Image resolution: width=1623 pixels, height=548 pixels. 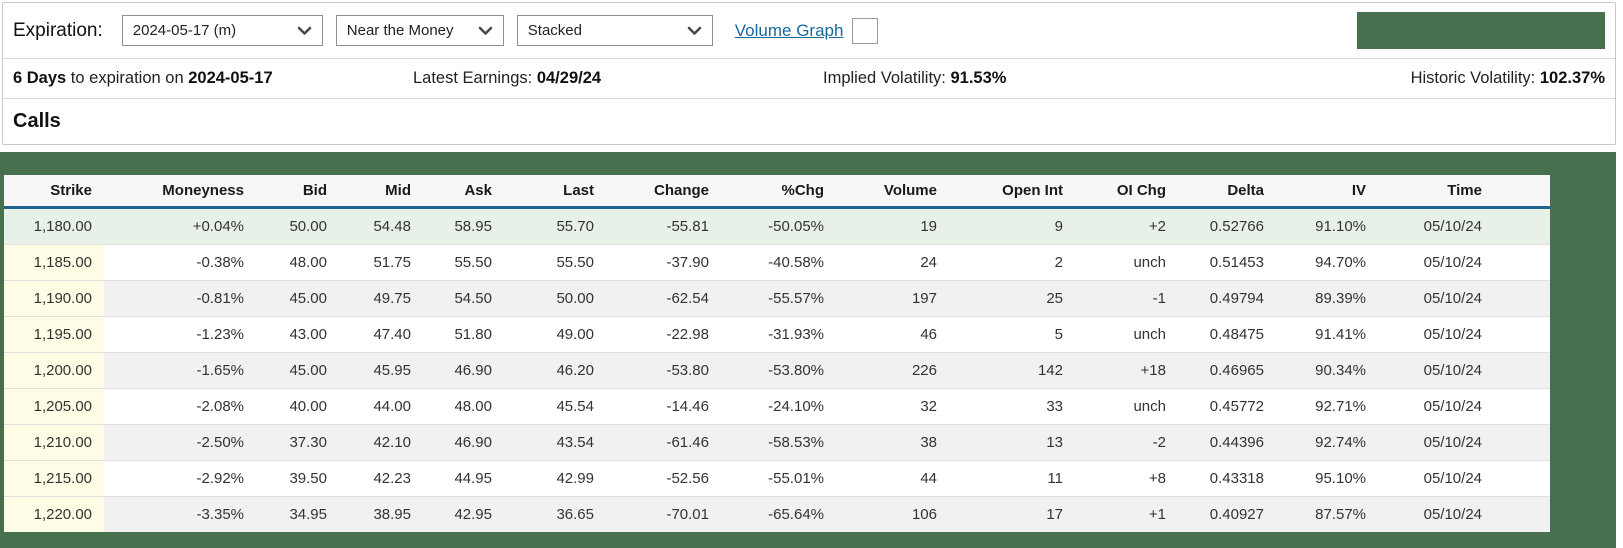 What do you see at coordinates (1327, 442) in the screenshot?
I see `cell-iv: 92.74%` at bounding box center [1327, 442].